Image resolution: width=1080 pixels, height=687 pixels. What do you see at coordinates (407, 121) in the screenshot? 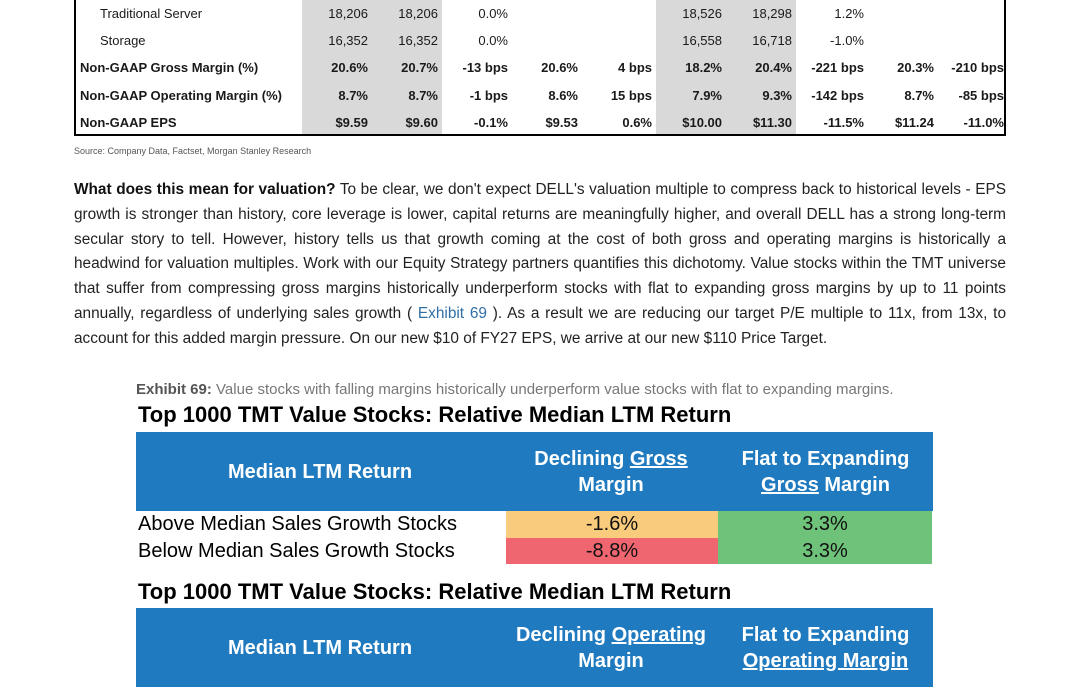
I see `fin-cell: $9.60` at bounding box center [407, 121].